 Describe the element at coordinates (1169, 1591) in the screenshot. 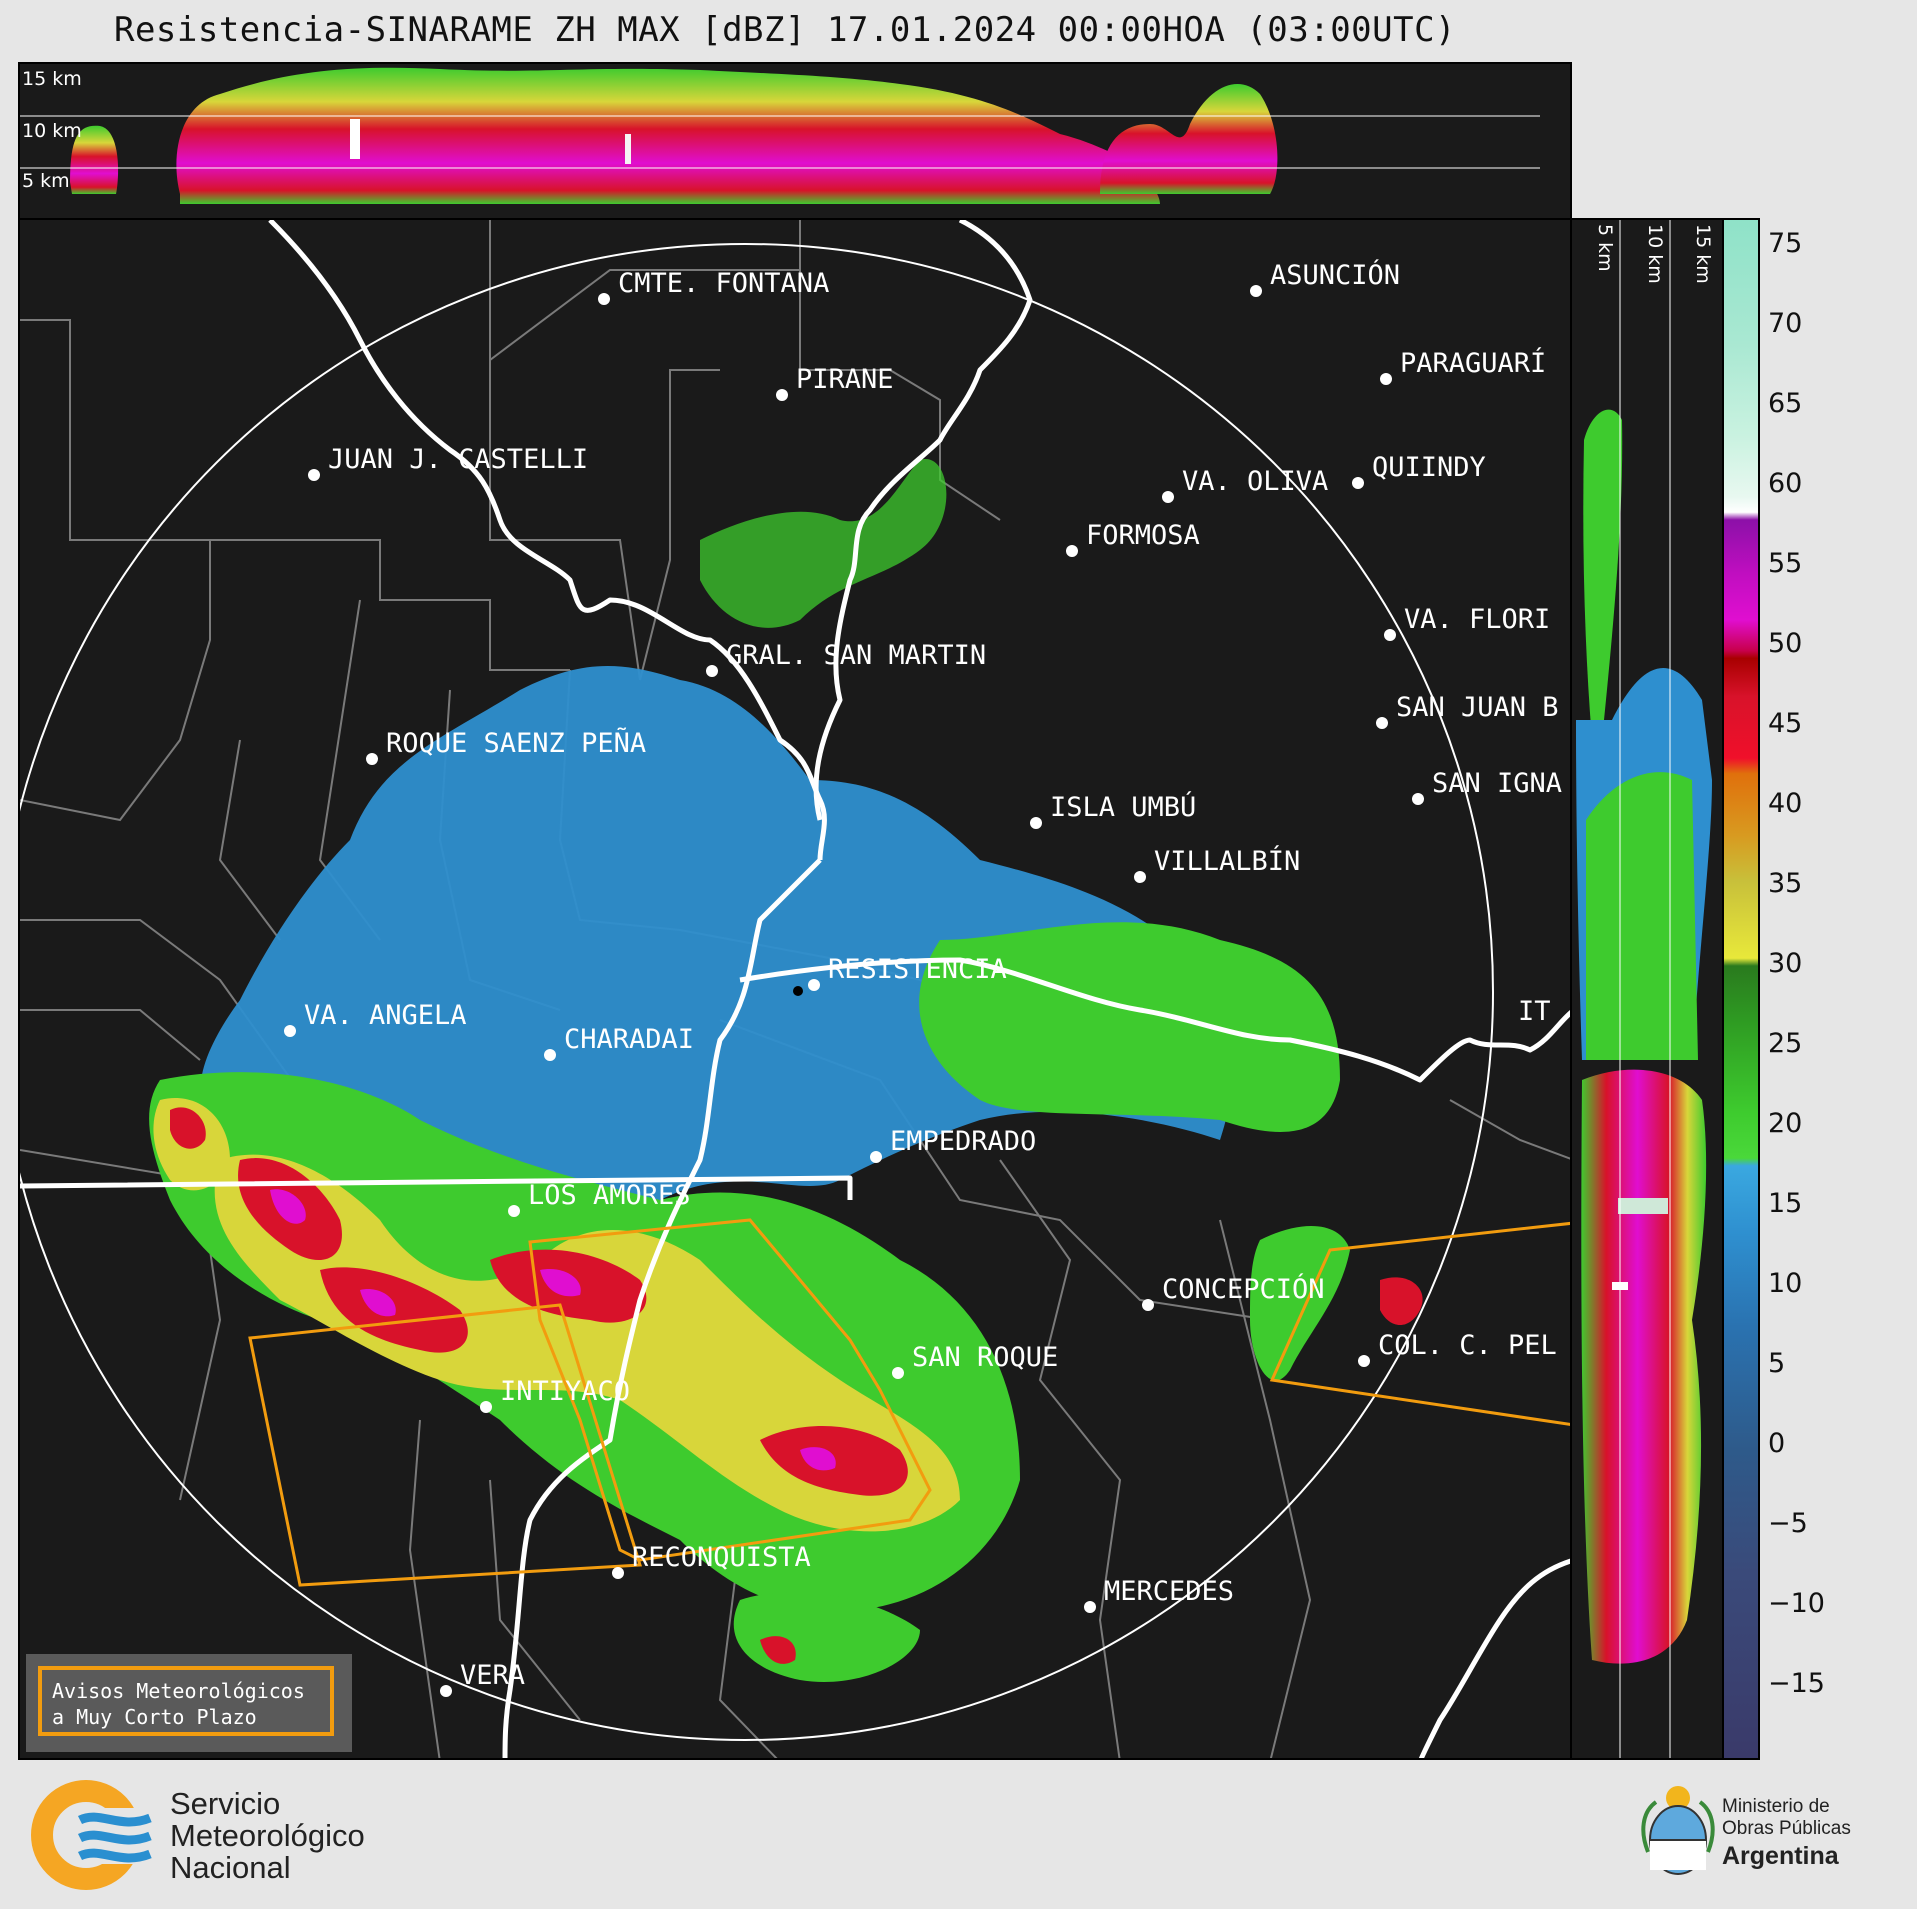

I see `city-label: MERCEDES` at that location.